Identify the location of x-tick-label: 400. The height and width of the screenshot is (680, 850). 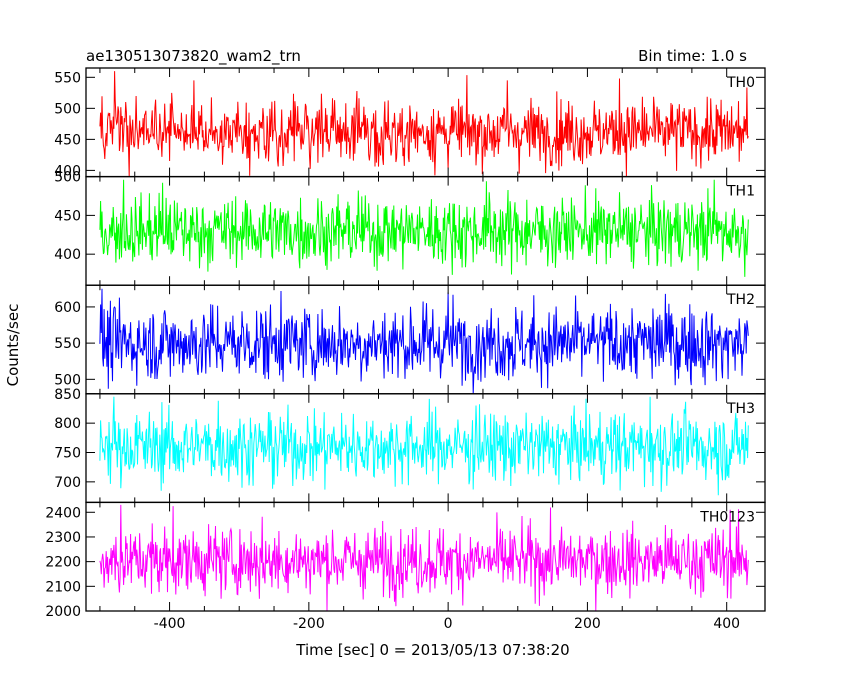
(726, 624).